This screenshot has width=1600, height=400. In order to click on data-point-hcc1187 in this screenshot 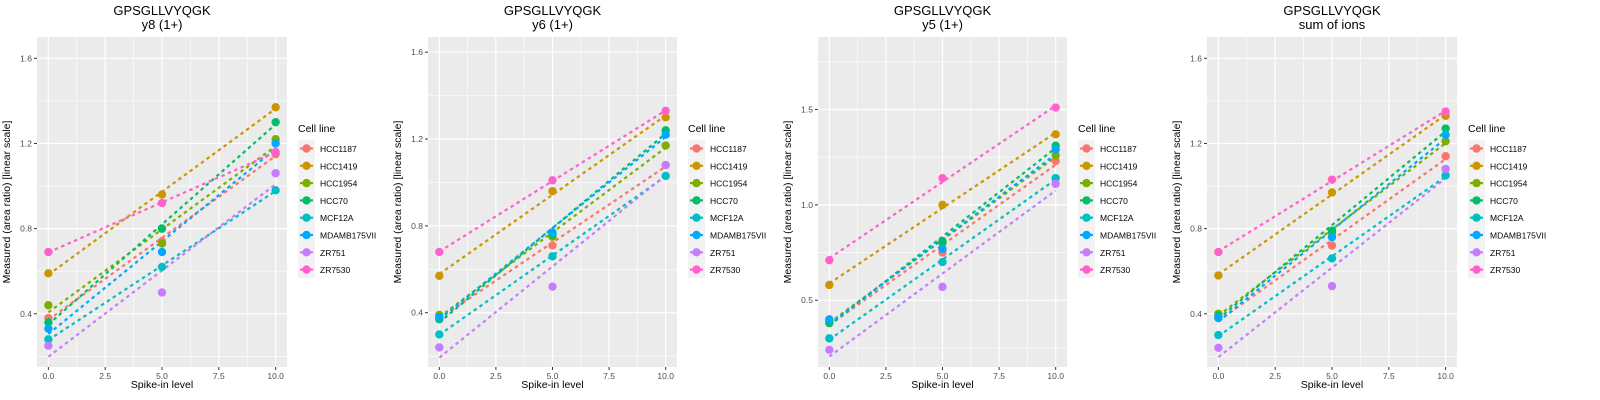, I will do `click(1332, 245)`.